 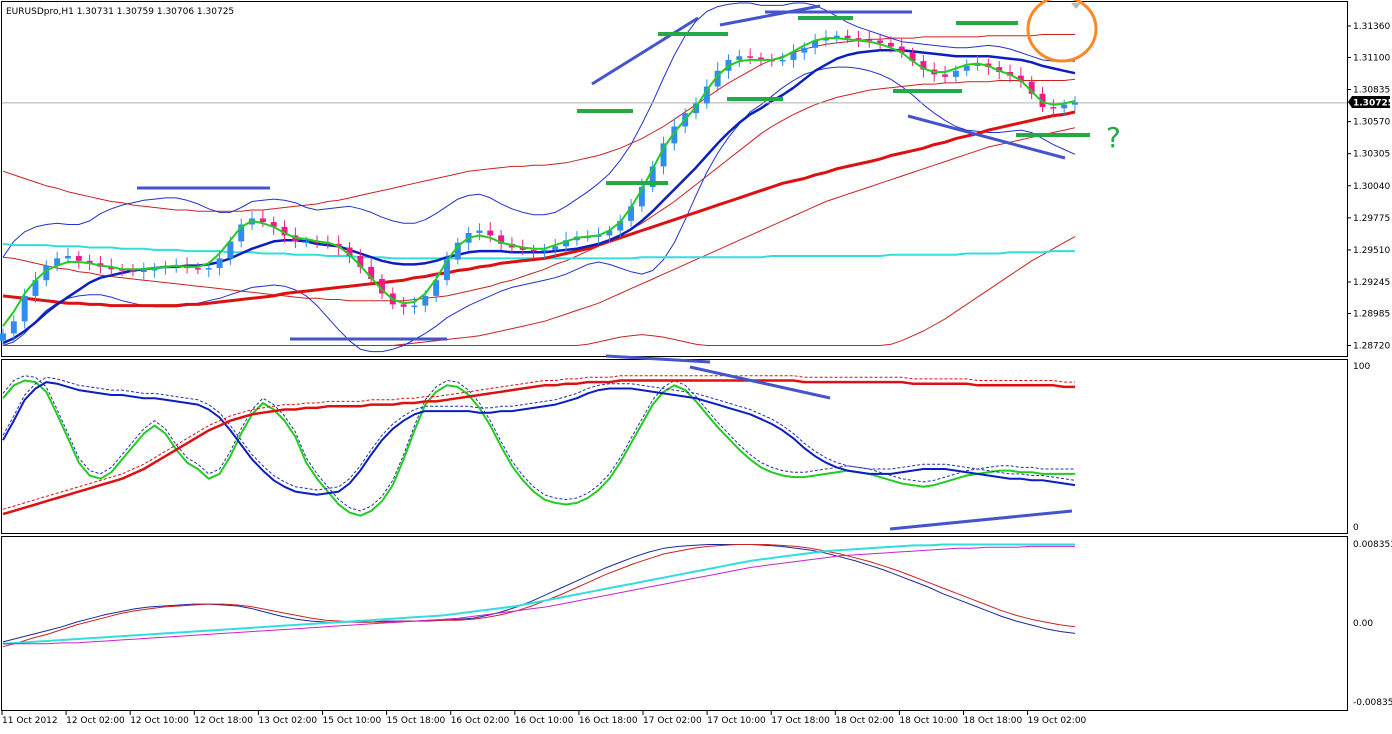 I want to click on macd-magenta-line, so click(x=539, y=595).